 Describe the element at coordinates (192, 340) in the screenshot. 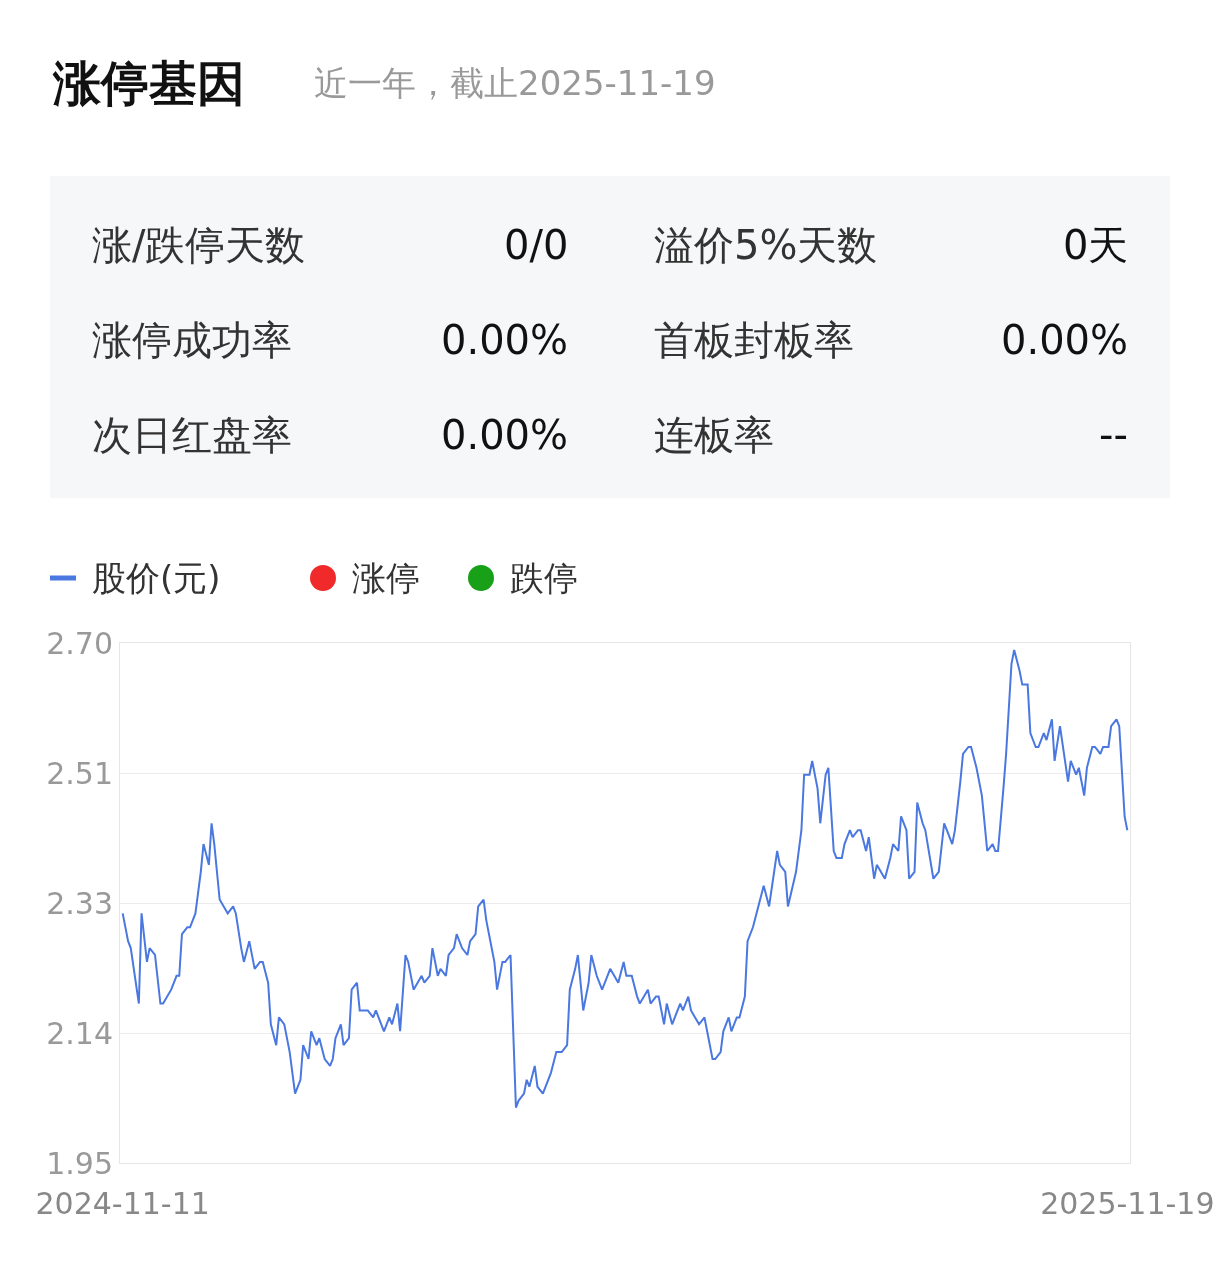

I see `text: 涨停成功率` at that location.